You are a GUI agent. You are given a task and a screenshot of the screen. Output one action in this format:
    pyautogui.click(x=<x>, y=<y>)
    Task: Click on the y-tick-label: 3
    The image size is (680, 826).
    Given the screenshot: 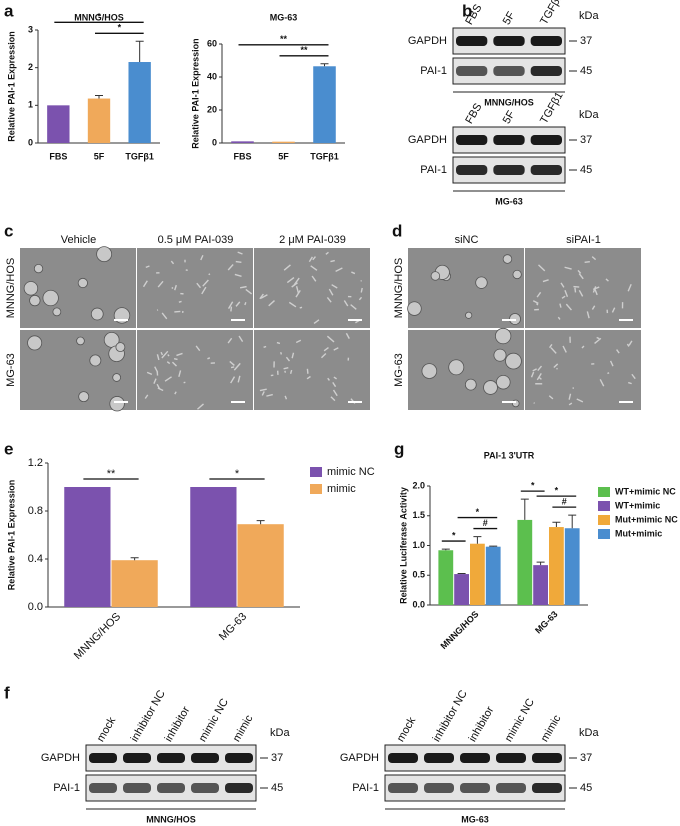 What is the action you would take?
    pyautogui.click(x=30, y=29)
    